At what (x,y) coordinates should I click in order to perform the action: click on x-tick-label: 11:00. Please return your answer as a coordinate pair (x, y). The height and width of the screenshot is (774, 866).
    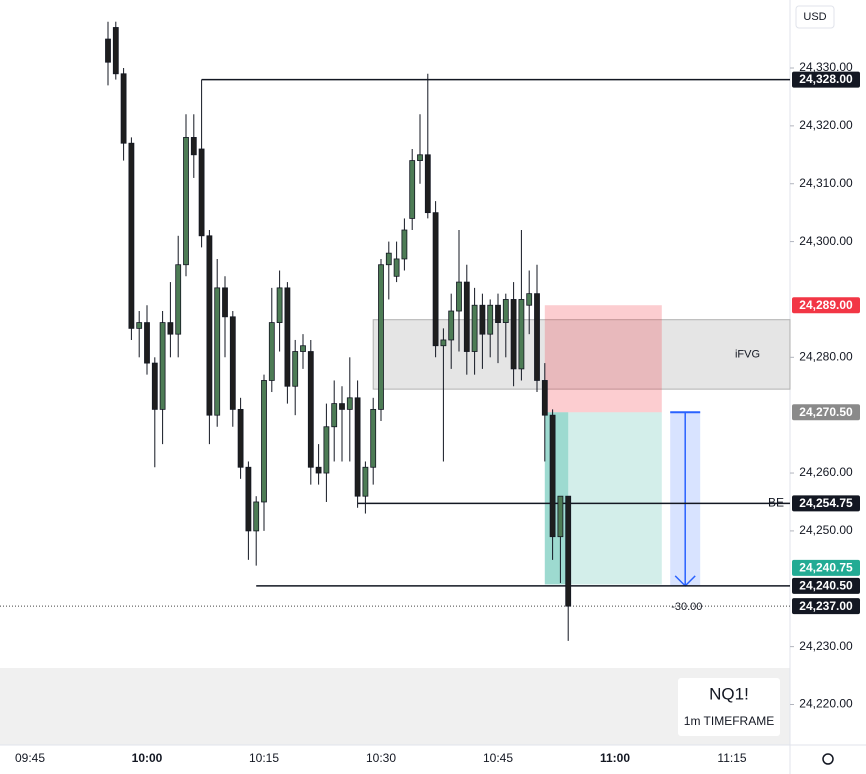
    Looking at the image, I should click on (615, 758).